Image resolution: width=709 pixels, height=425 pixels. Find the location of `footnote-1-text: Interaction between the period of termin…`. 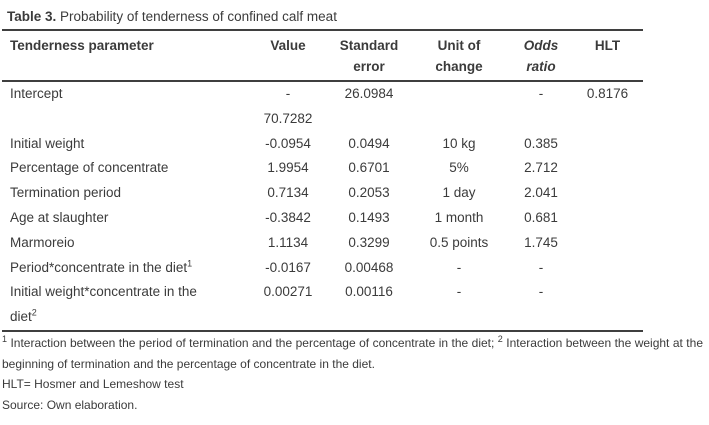

footnote-1-text: Interaction between the period of termin… is located at coordinates (252, 343).